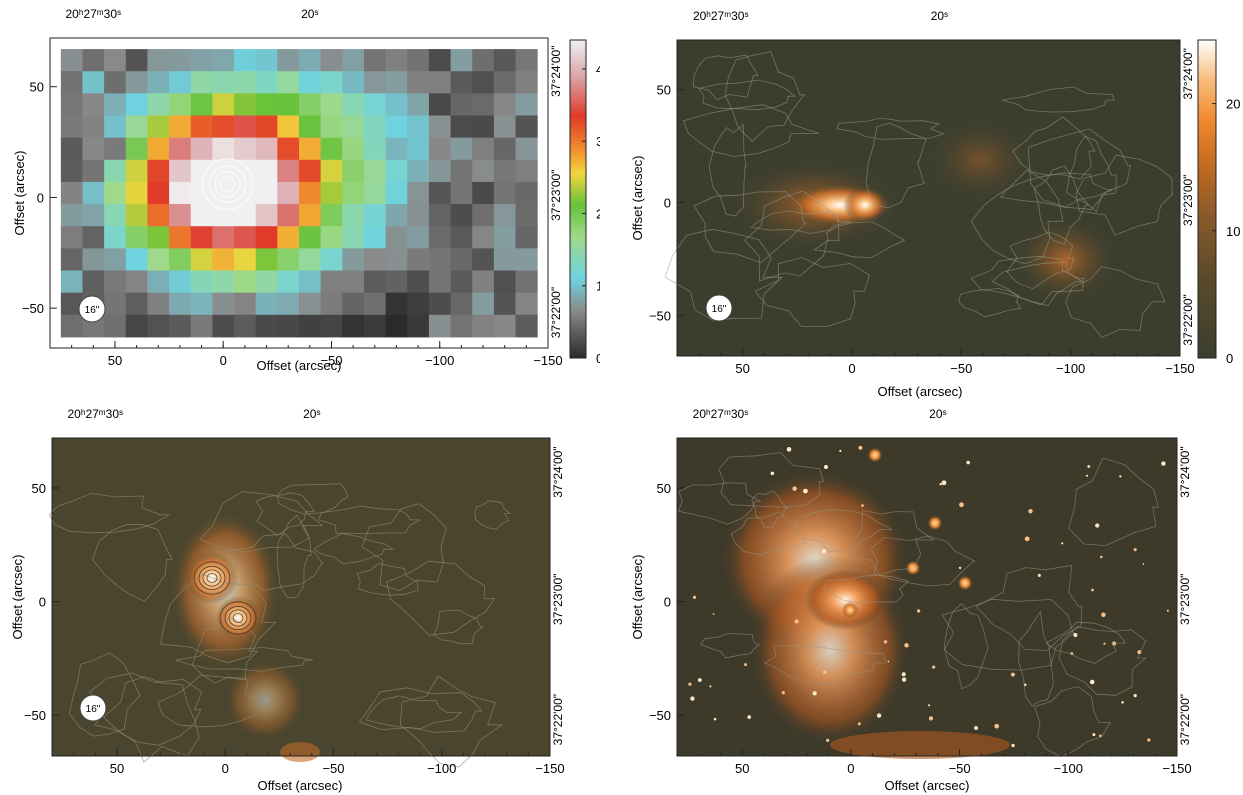 The width and height of the screenshot is (1243, 795). I want to click on colorbar-tick-label: 20, so click(1233, 104).